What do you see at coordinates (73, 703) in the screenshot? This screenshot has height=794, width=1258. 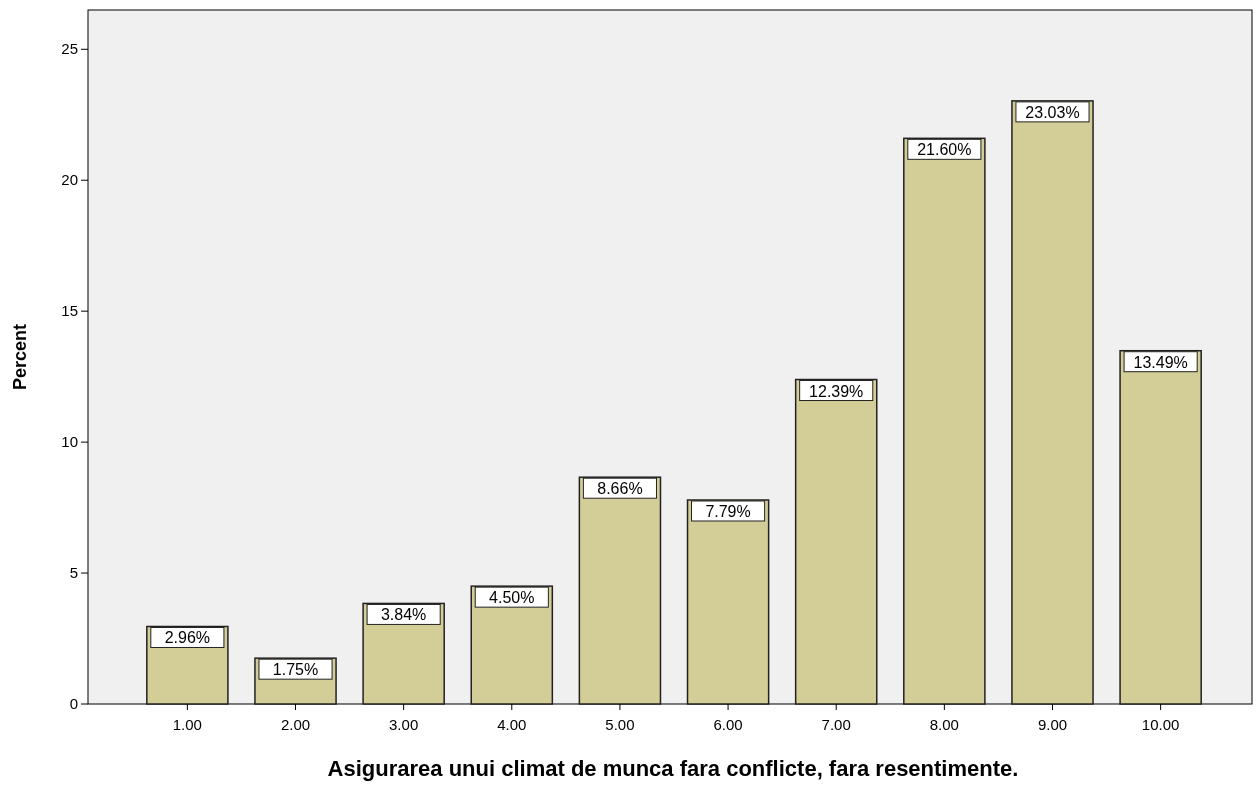 I see `y-tick-label: 0` at bounding box center [73, 703].